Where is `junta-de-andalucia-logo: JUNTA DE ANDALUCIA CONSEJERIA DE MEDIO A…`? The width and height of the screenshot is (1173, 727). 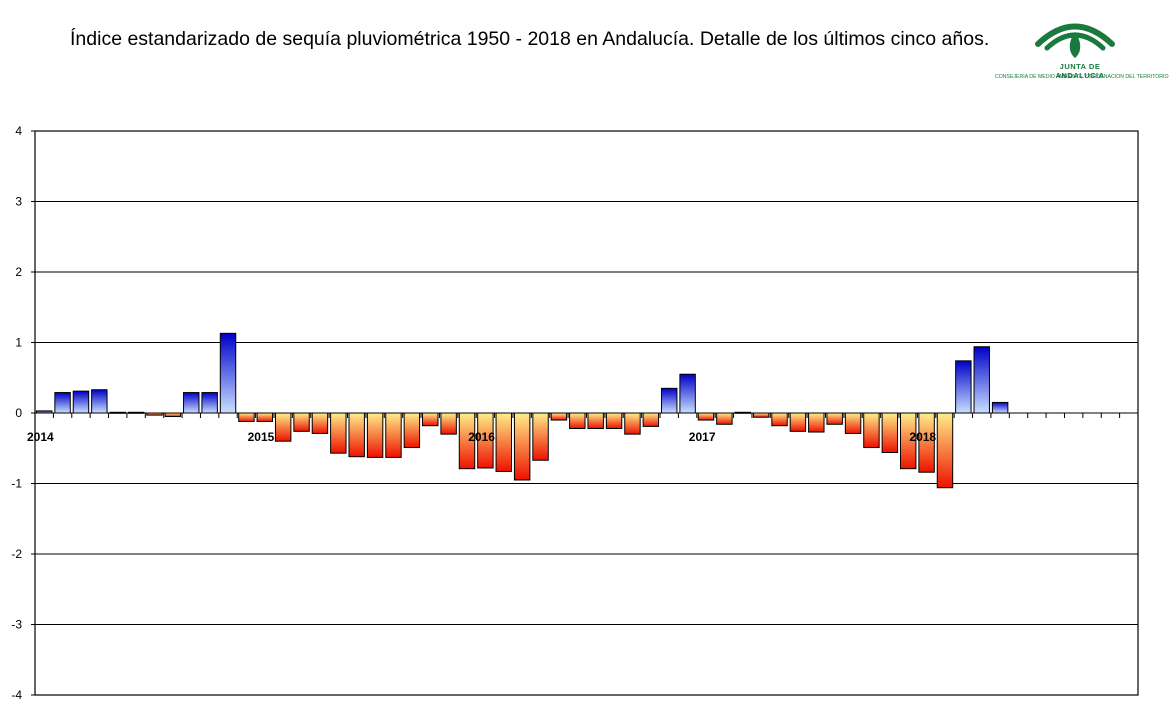
junta-de-andalucia-logo: JUNTA DE ANDALUCIA CONSEJERIA DE MEDIO A… is located at coordinates (1084, 50).